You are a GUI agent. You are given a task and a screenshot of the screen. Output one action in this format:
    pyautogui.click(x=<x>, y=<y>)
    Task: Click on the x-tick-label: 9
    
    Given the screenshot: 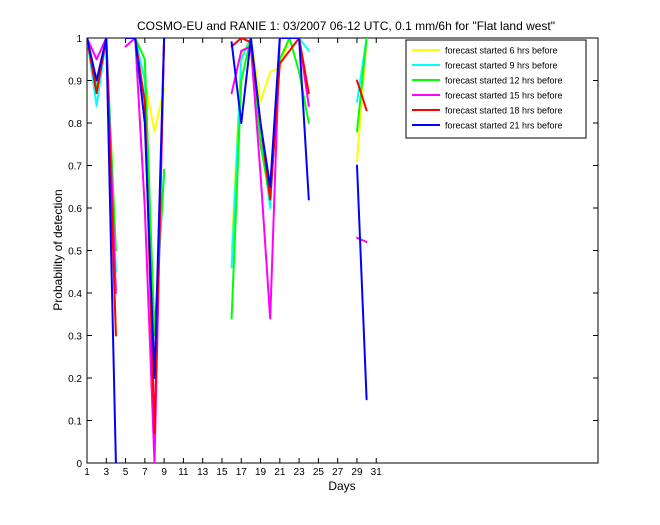 What is the action you would take?
    pyautogui.click(x=164, y=472)
    